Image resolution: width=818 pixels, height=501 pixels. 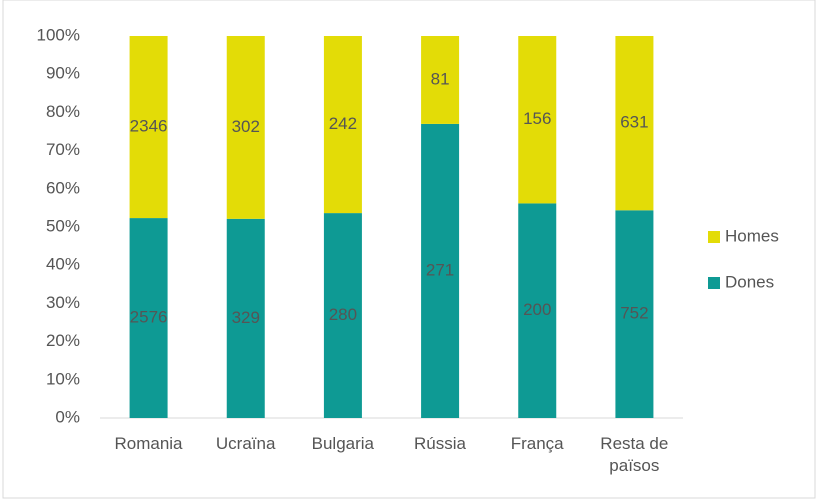 I want to click on data-label: 752, so click(x=634, y=313).